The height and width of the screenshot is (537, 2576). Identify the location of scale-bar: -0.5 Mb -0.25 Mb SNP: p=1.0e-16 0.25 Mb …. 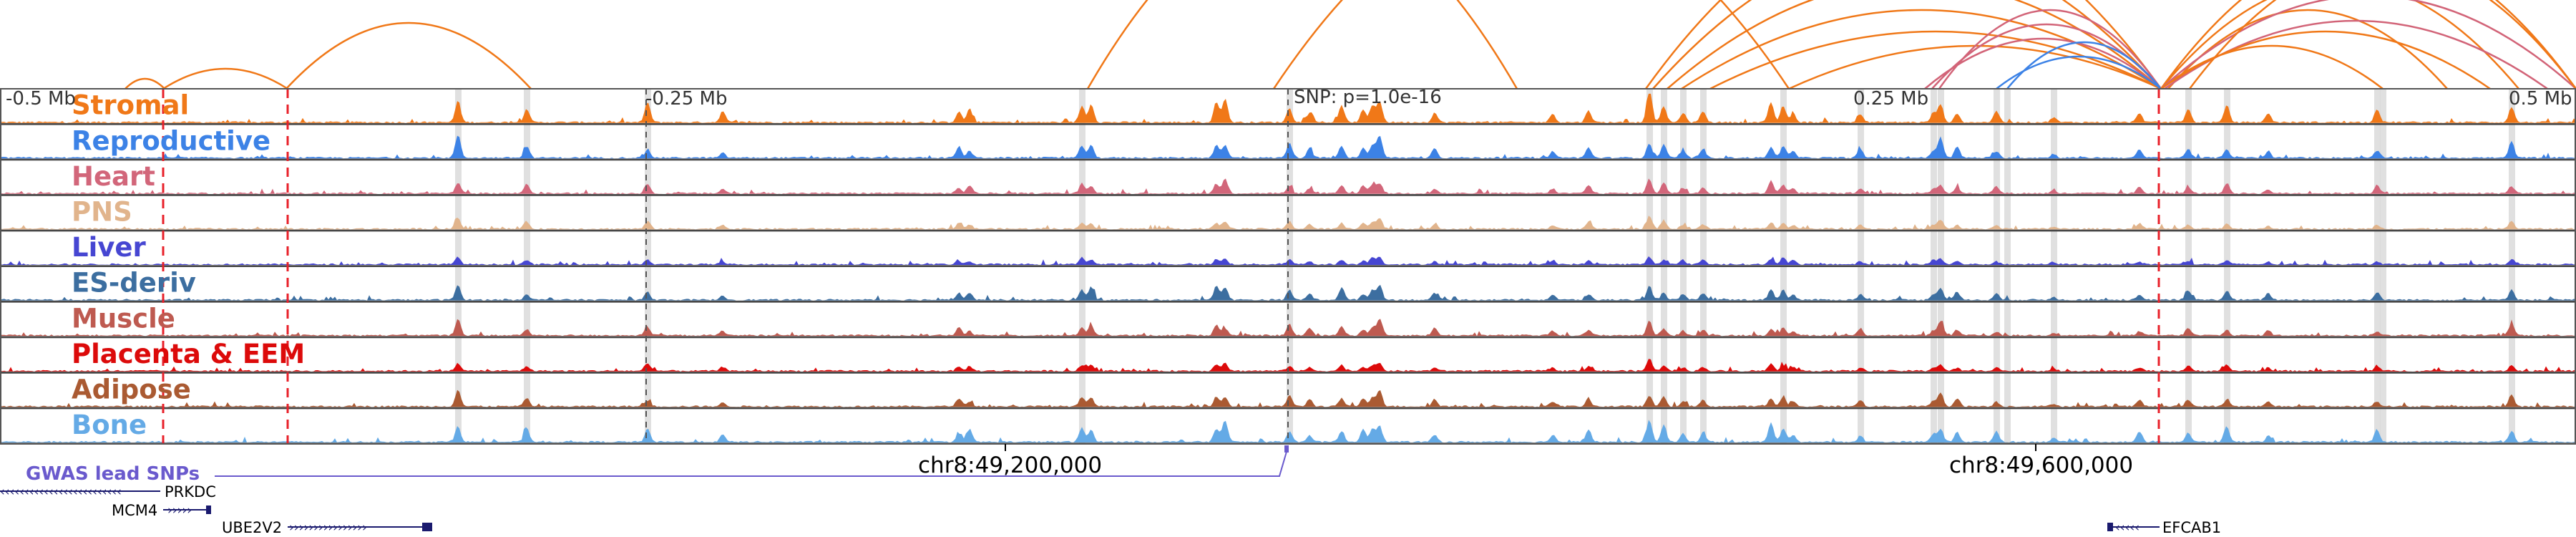
(1289, 98).